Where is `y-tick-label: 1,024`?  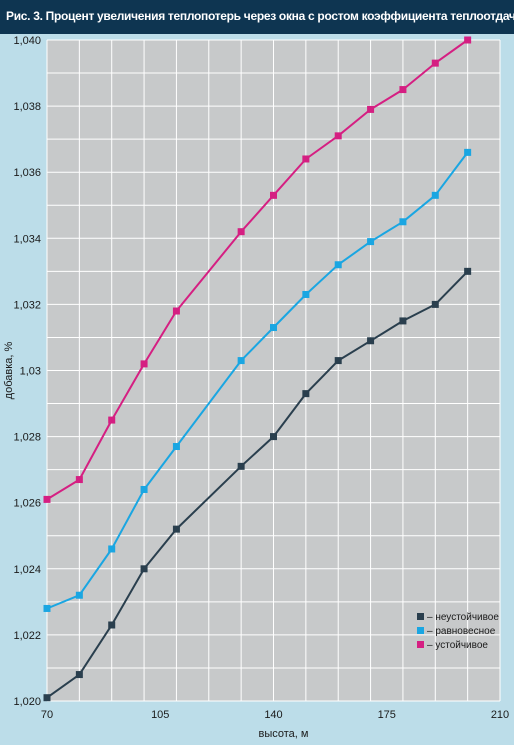 y-tick-label: 1,024 is located at coordinates (27, 570).